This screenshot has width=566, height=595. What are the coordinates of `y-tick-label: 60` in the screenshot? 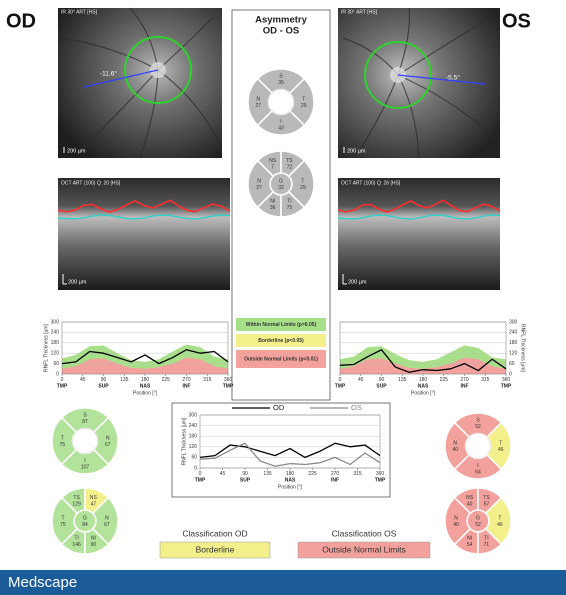 It's located at (512, 364).